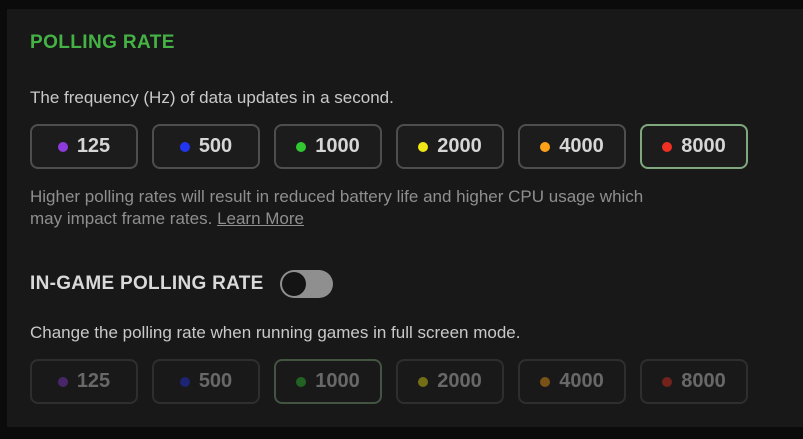 The width and height of the screenshot is (803, 439). Describe the element at coordinates (147, 283) in the screenshot. I see `in-game-polling-rate-title: IN-GAME POLLING RATE` at that location.